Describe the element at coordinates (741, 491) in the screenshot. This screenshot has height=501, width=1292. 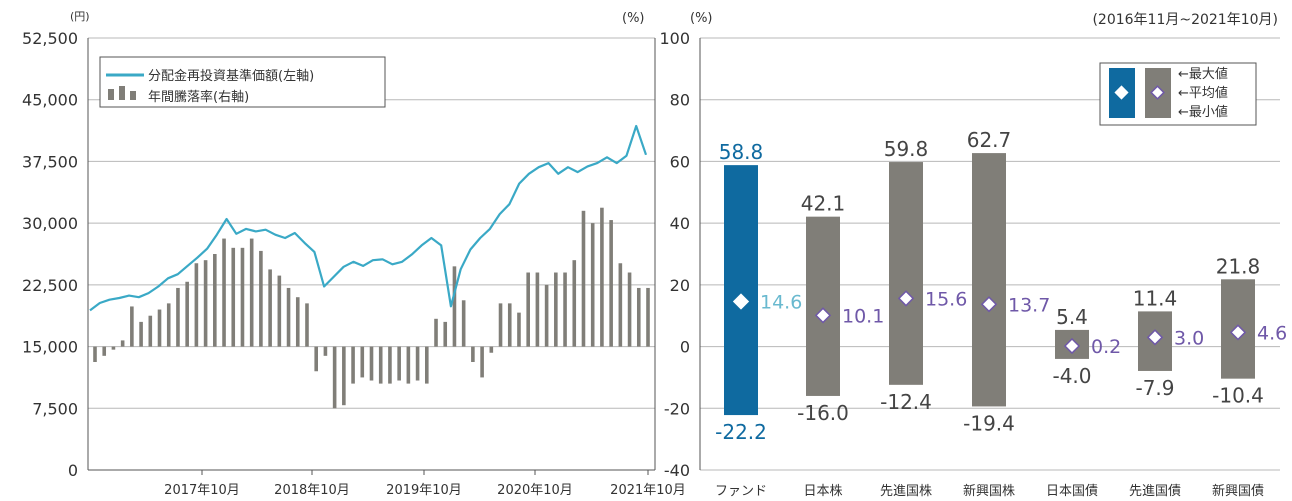
I see `category-label: ファンド` at that location.